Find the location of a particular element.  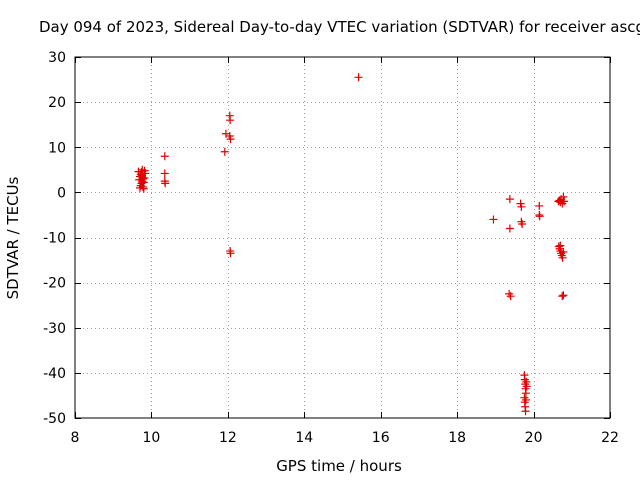

y-tick-label: 0 is located at coordinates (61, 193).